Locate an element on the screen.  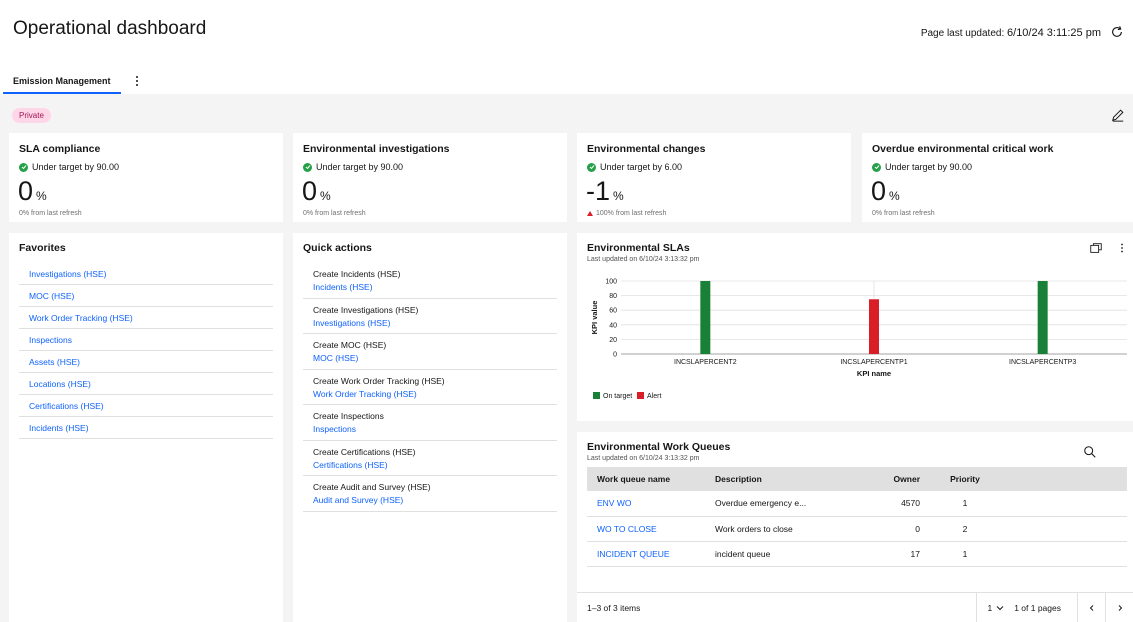
kpi-status: Under target by 6.00 is located at coordinates (634, 167).